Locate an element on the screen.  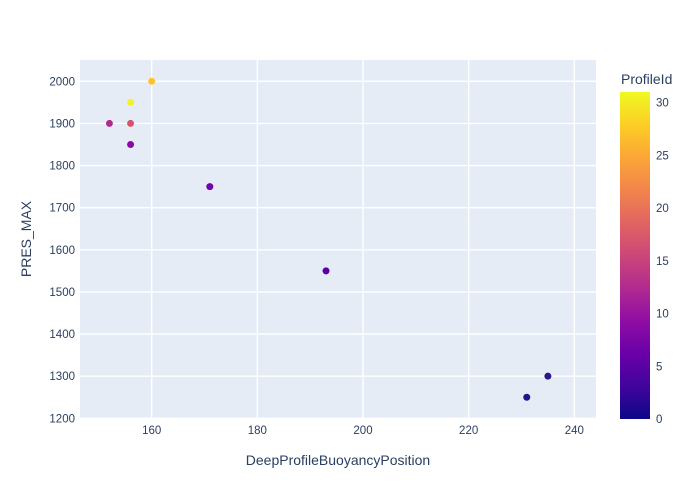
y-axis-title: PRES_MAX is located at coordinates (26, 239).